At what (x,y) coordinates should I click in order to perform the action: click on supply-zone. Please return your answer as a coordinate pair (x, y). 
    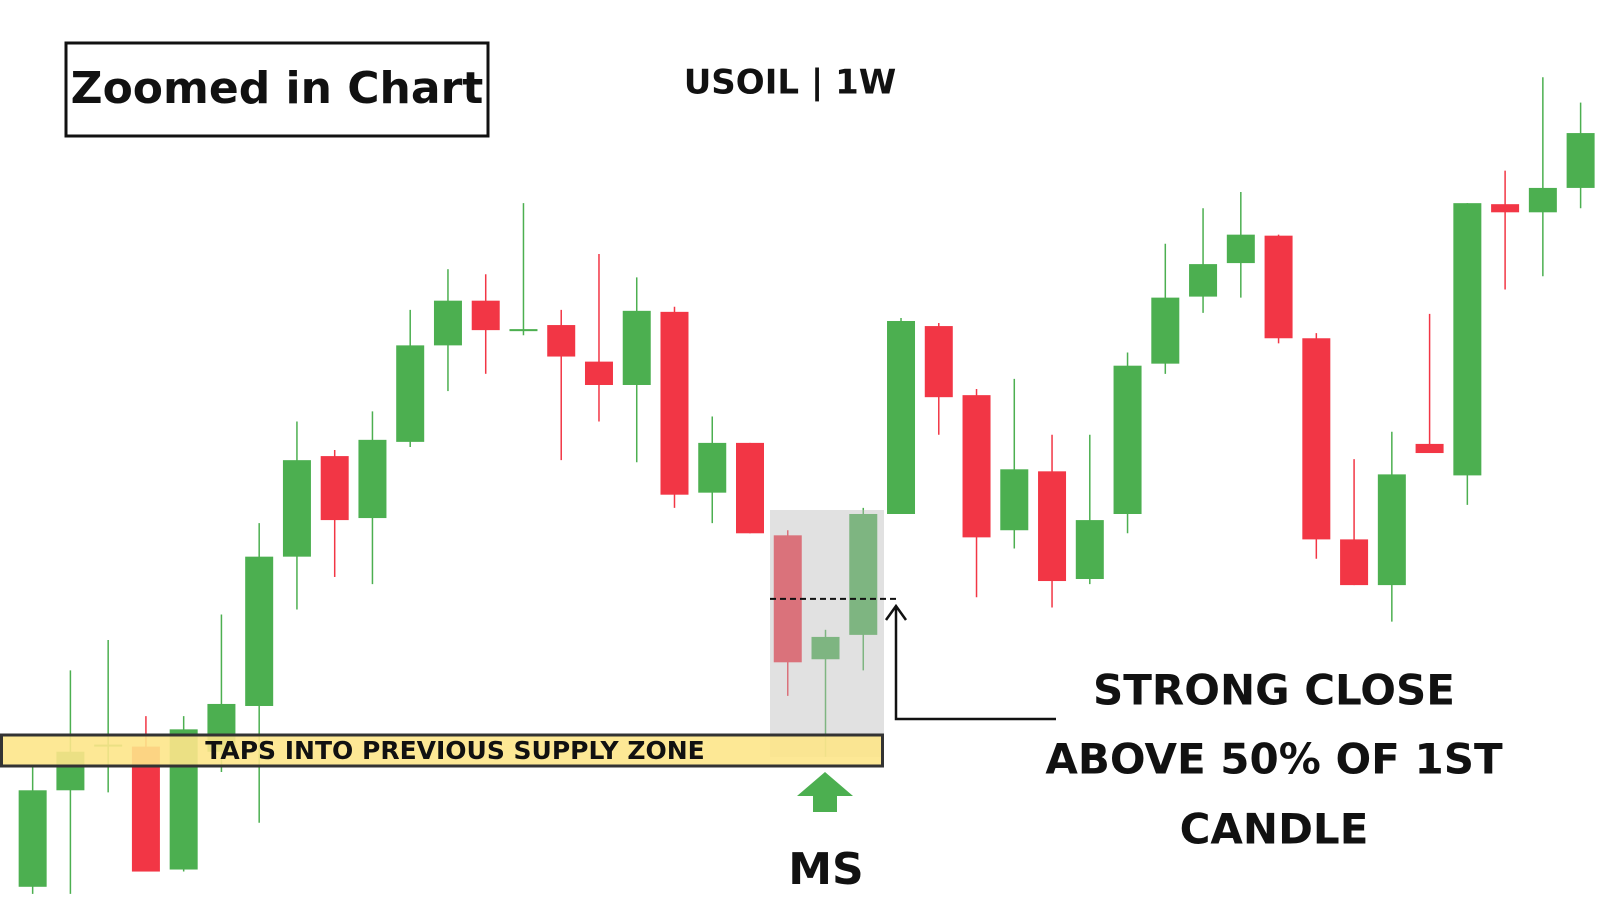
    Looking at the image, I should click on (442, 750).